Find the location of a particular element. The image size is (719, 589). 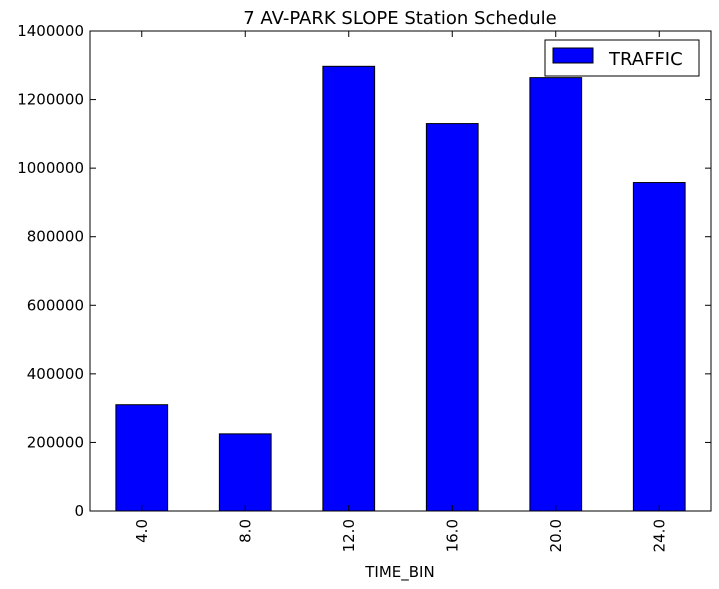

y-tick-label-1200000: 1200000 is located at coordinates (50, 100).